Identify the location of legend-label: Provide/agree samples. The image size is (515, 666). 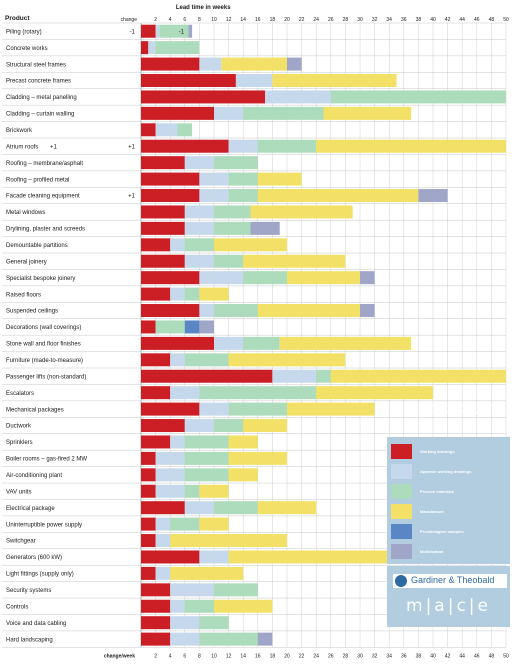
(442, 531).